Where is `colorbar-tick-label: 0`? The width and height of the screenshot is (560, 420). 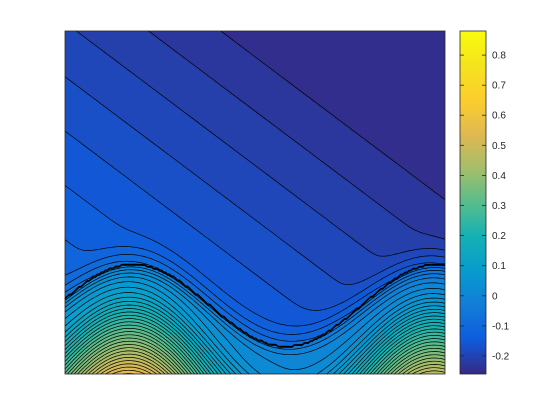
colorbar-tick-label: 0 is located at coordinates (495, 296).